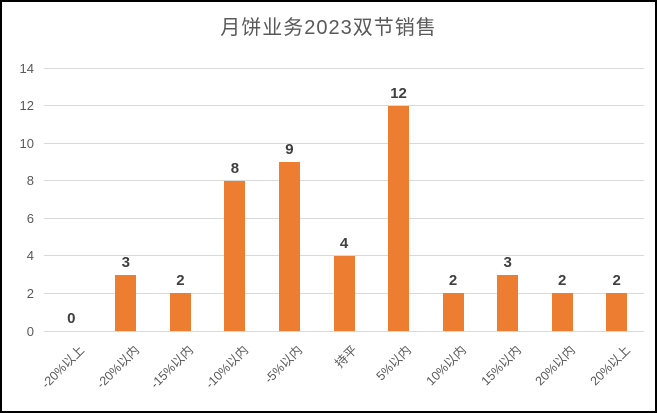  I want to click on x-axis-tick-label: -15%以内, so click(172, 367).